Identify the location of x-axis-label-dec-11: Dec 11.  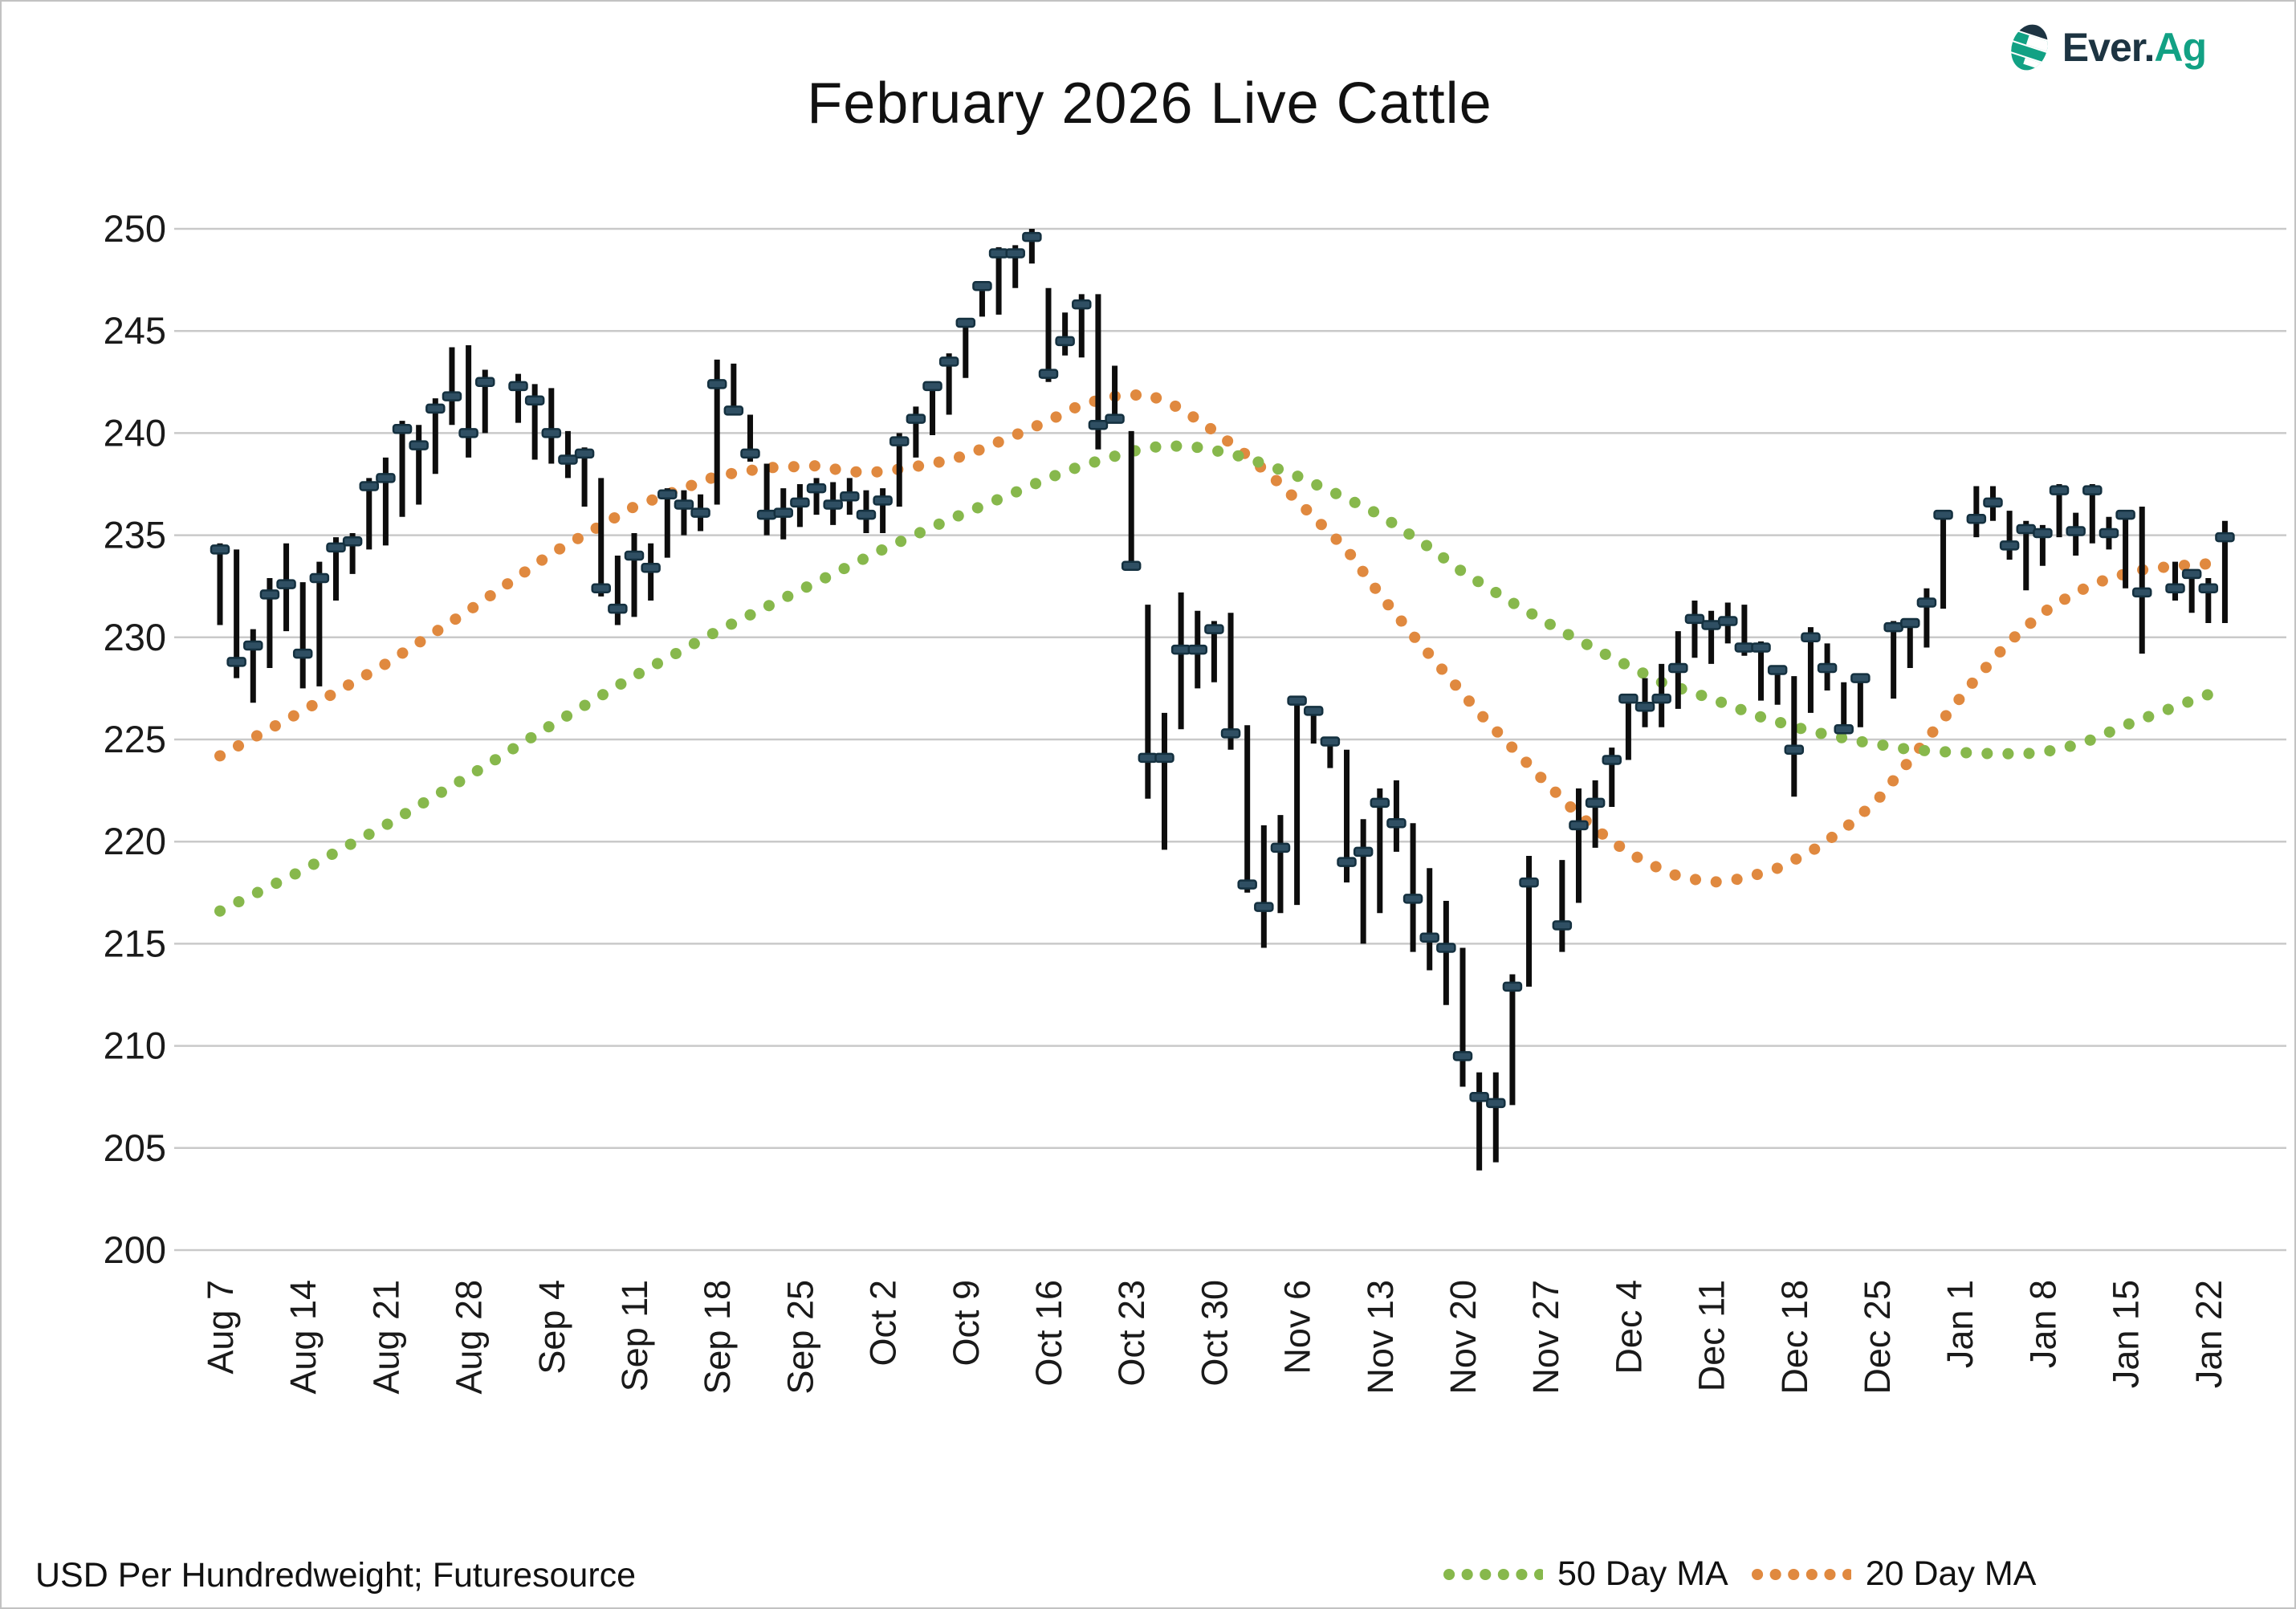
(1712, 1335).